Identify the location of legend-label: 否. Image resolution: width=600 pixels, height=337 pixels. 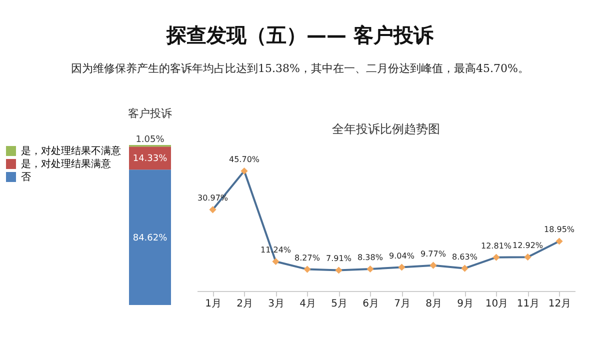
(26, 177).